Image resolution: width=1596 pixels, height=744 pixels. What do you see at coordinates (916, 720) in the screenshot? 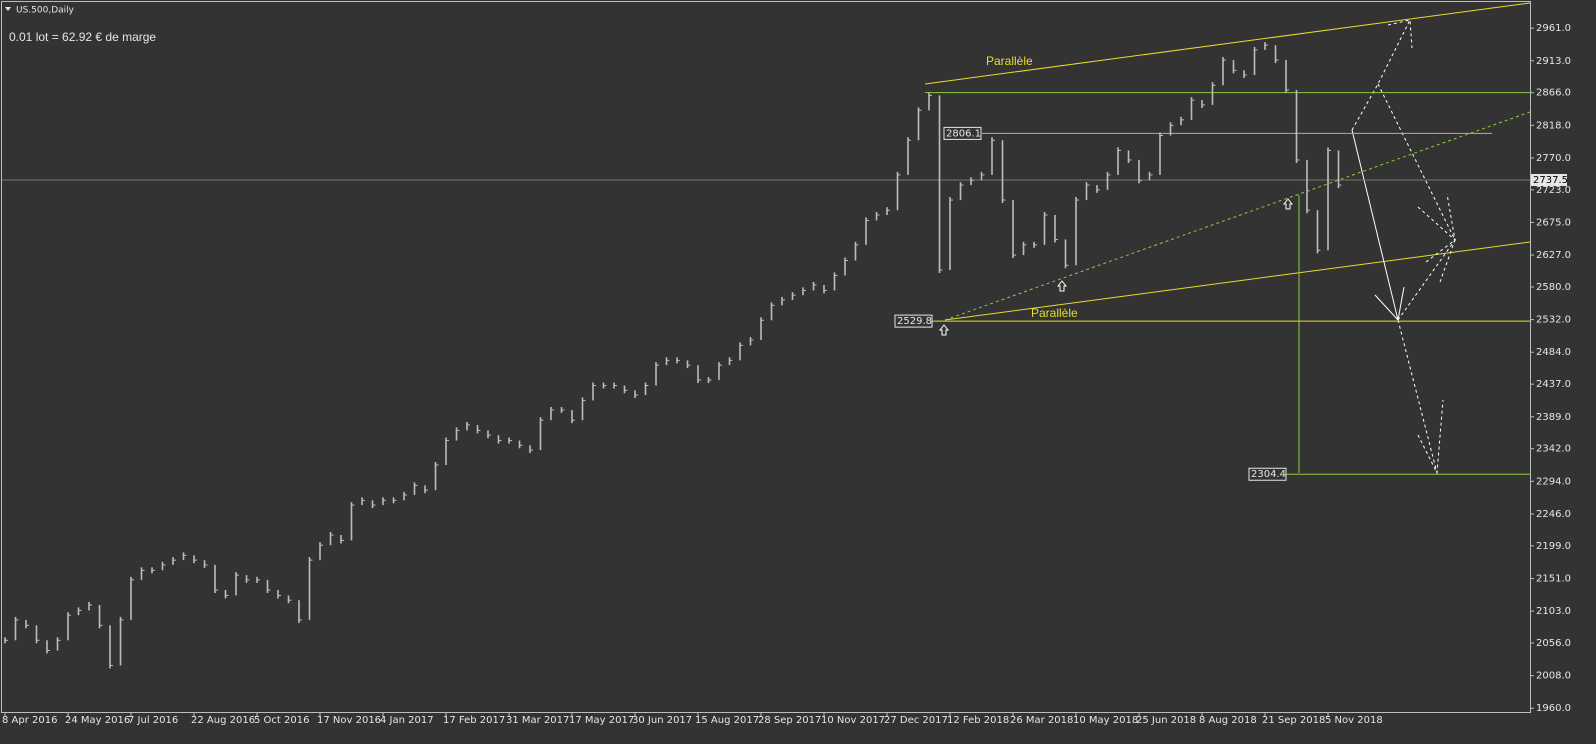
I see `x-tick-label: 27 Dec 2017` at bounding box center [916, 720].